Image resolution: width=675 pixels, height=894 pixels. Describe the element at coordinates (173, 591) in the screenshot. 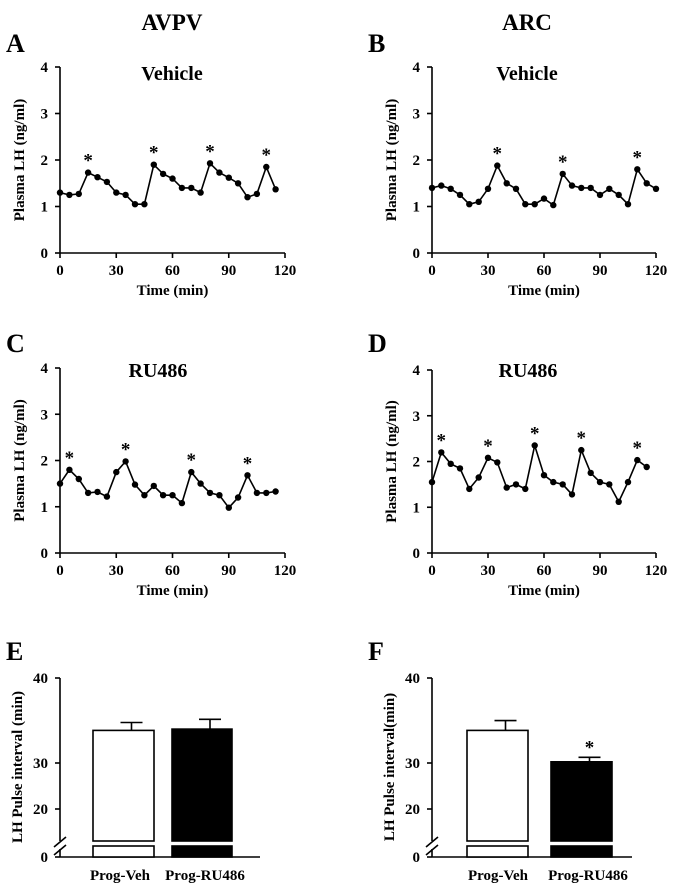

I see `panel-c-x-axis-label: Time (min)` at that location.